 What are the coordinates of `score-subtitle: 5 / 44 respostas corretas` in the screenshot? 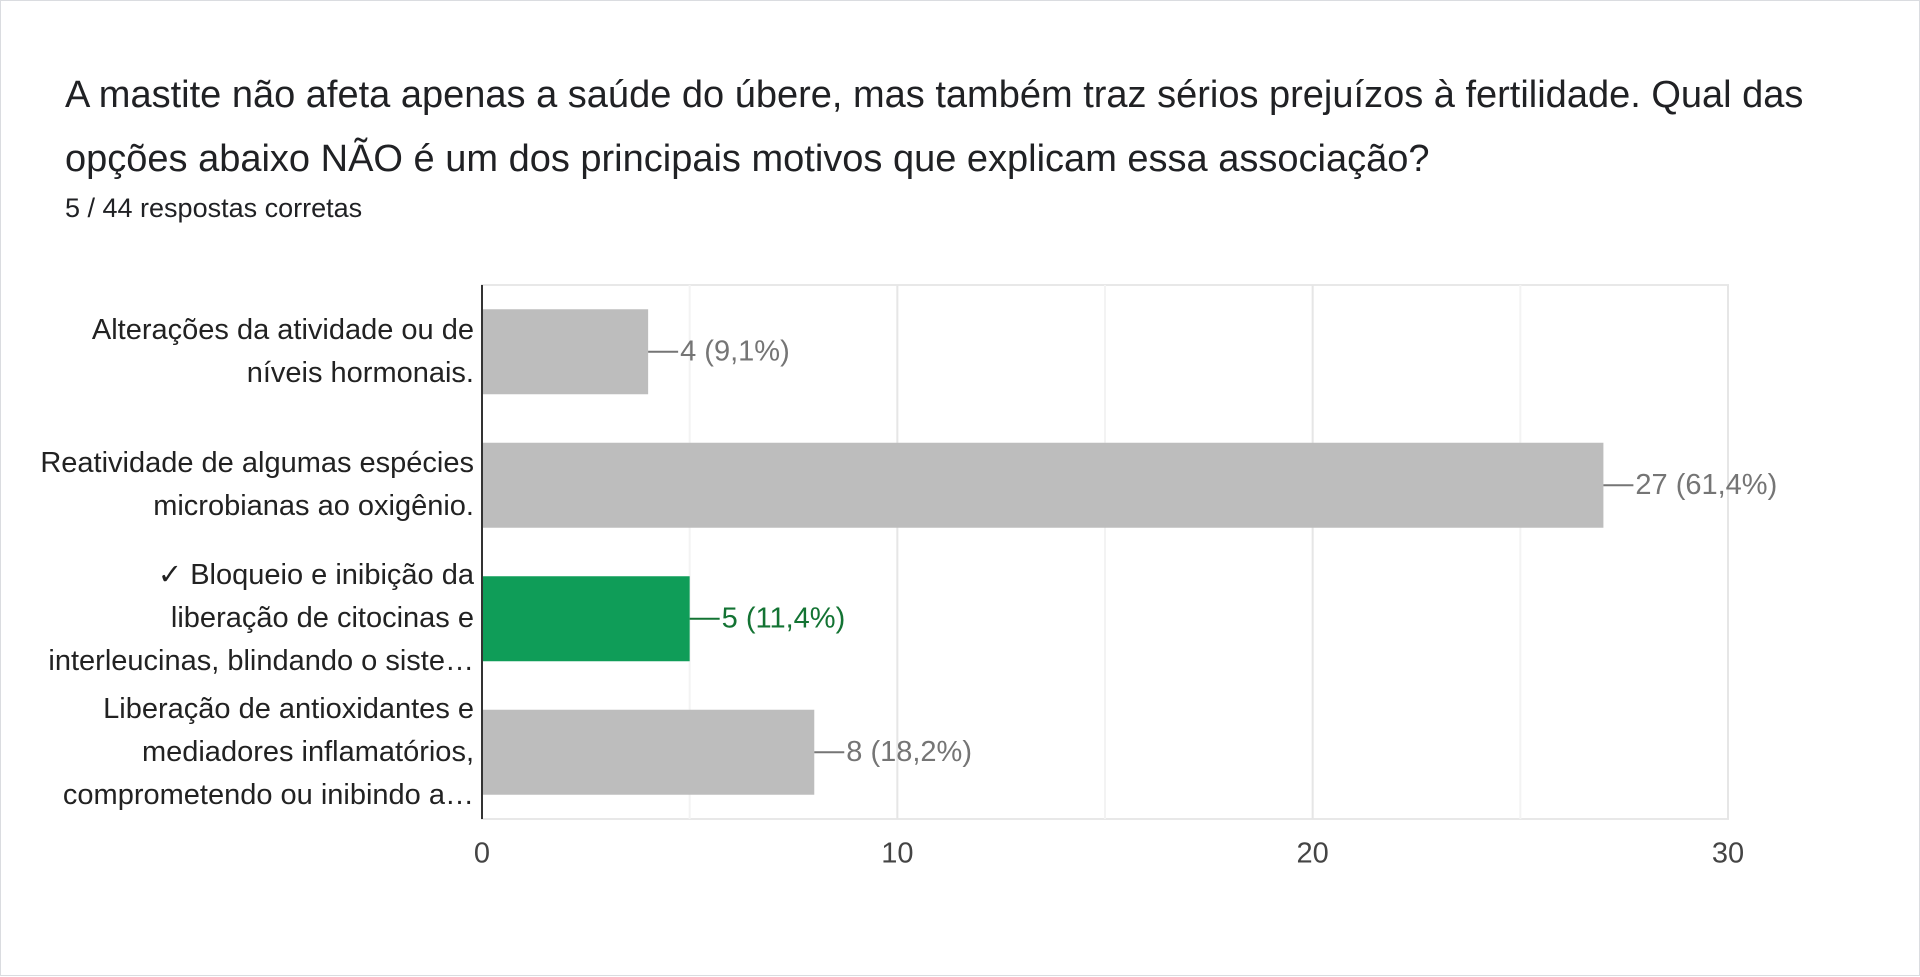 It's located at (214, 208).